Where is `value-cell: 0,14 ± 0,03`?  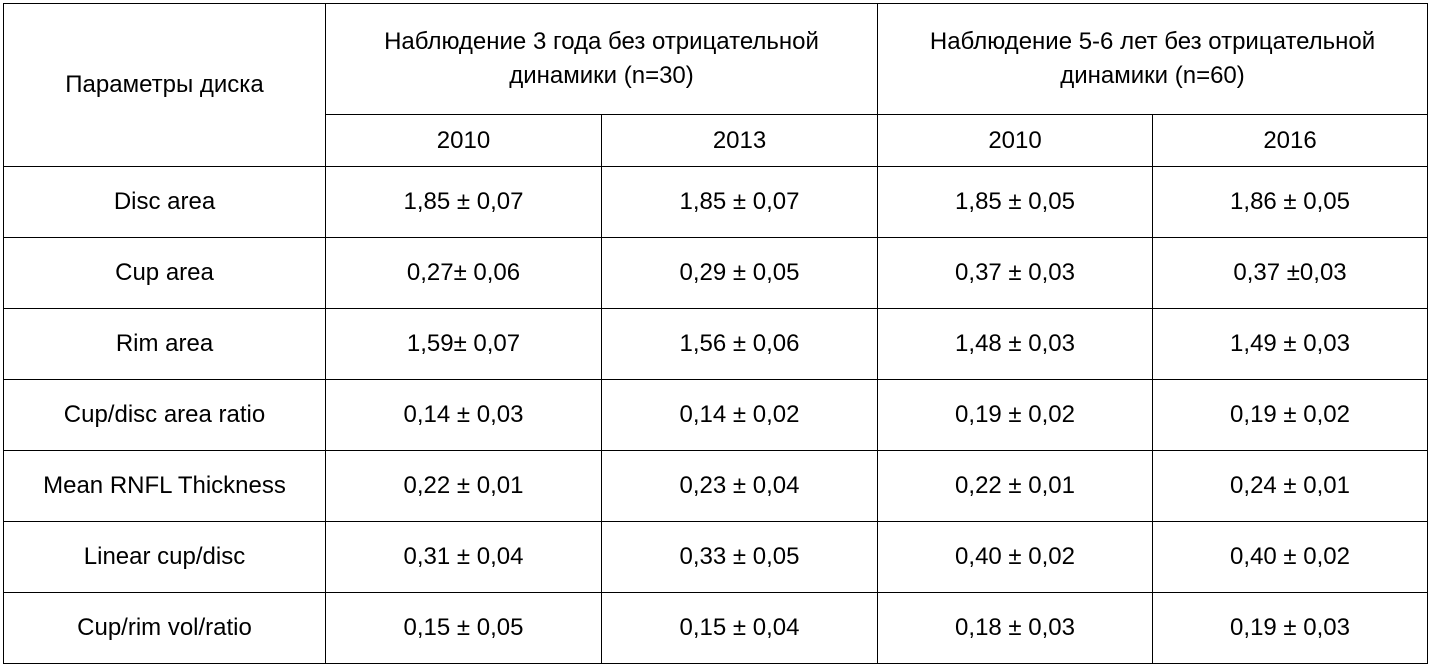
value-cell: 0,14 ± 0,03 is located at coordinates (463, 415).